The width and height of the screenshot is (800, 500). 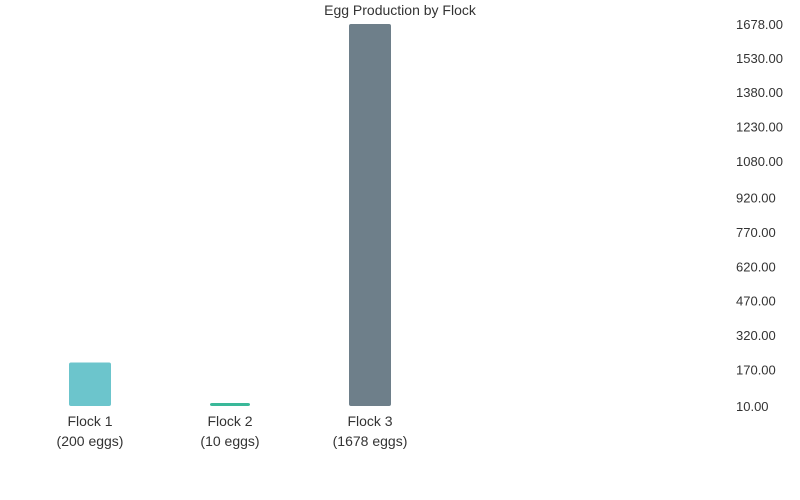 What do you see at coordinates (759, 92) in the screenshot?
I see `y-tick-label: 1380.00` at bounding box center [759, 92].